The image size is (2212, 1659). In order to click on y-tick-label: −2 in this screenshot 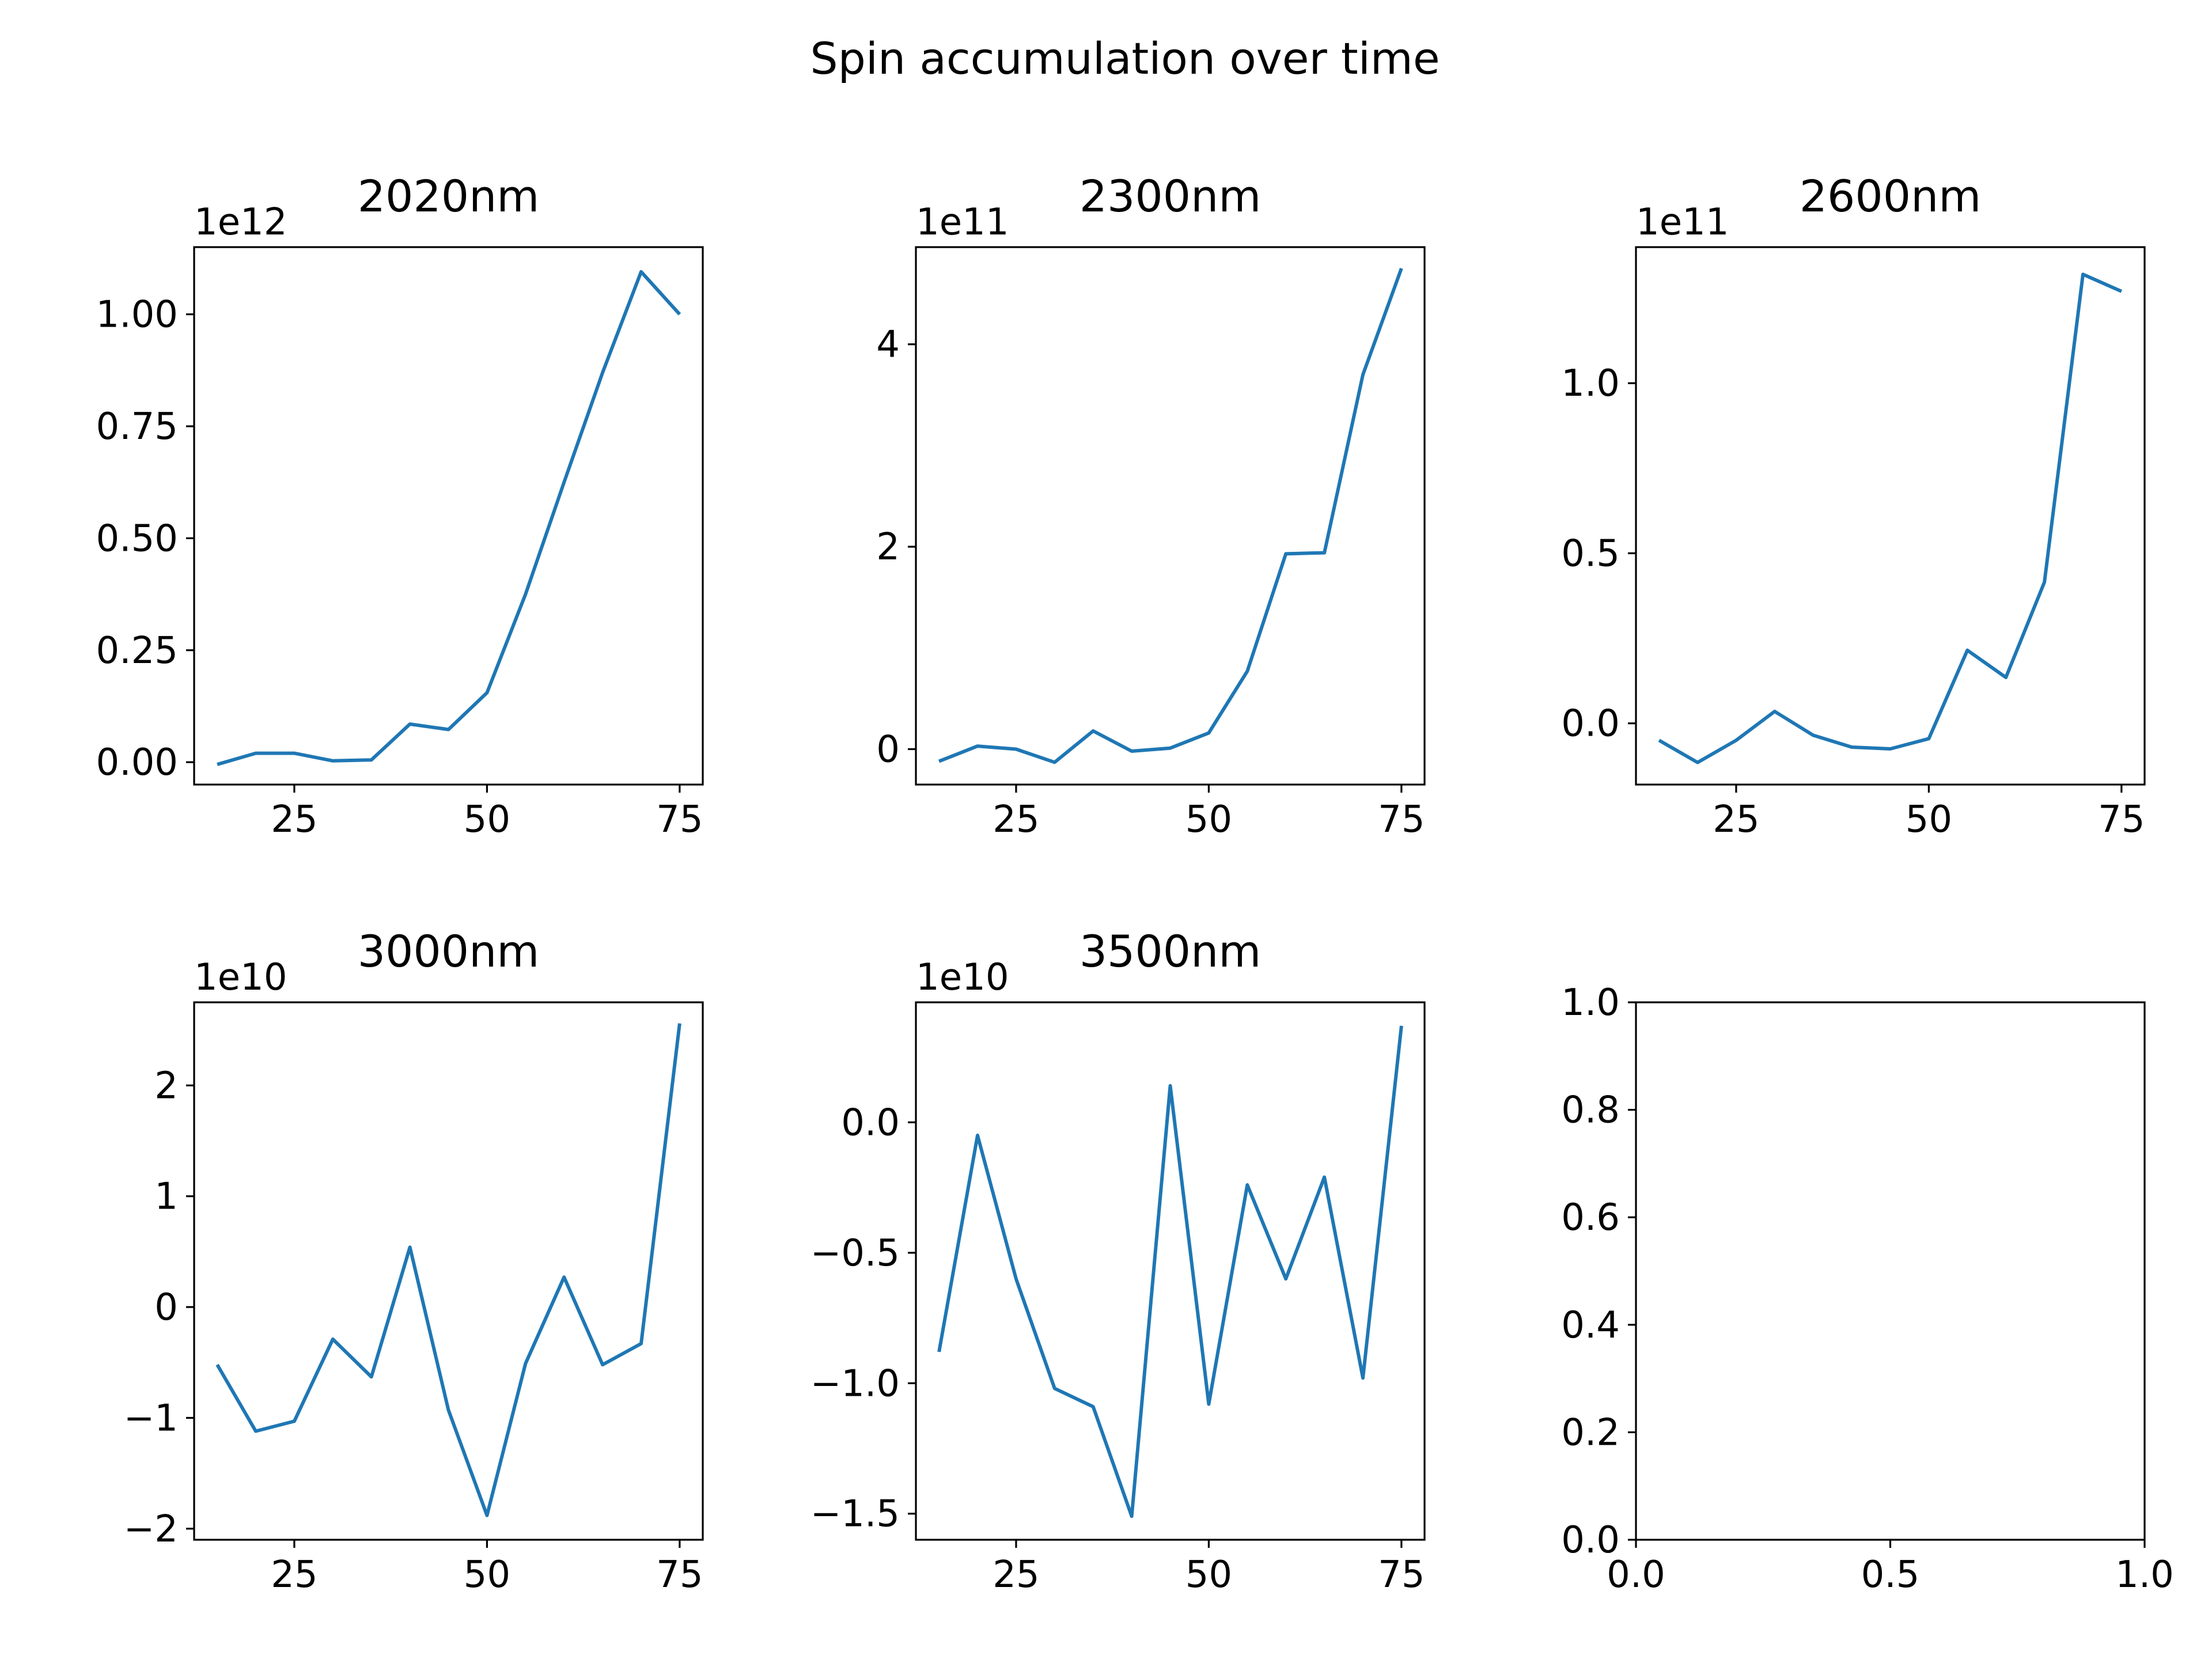, I will do `click(151, 1529)`.